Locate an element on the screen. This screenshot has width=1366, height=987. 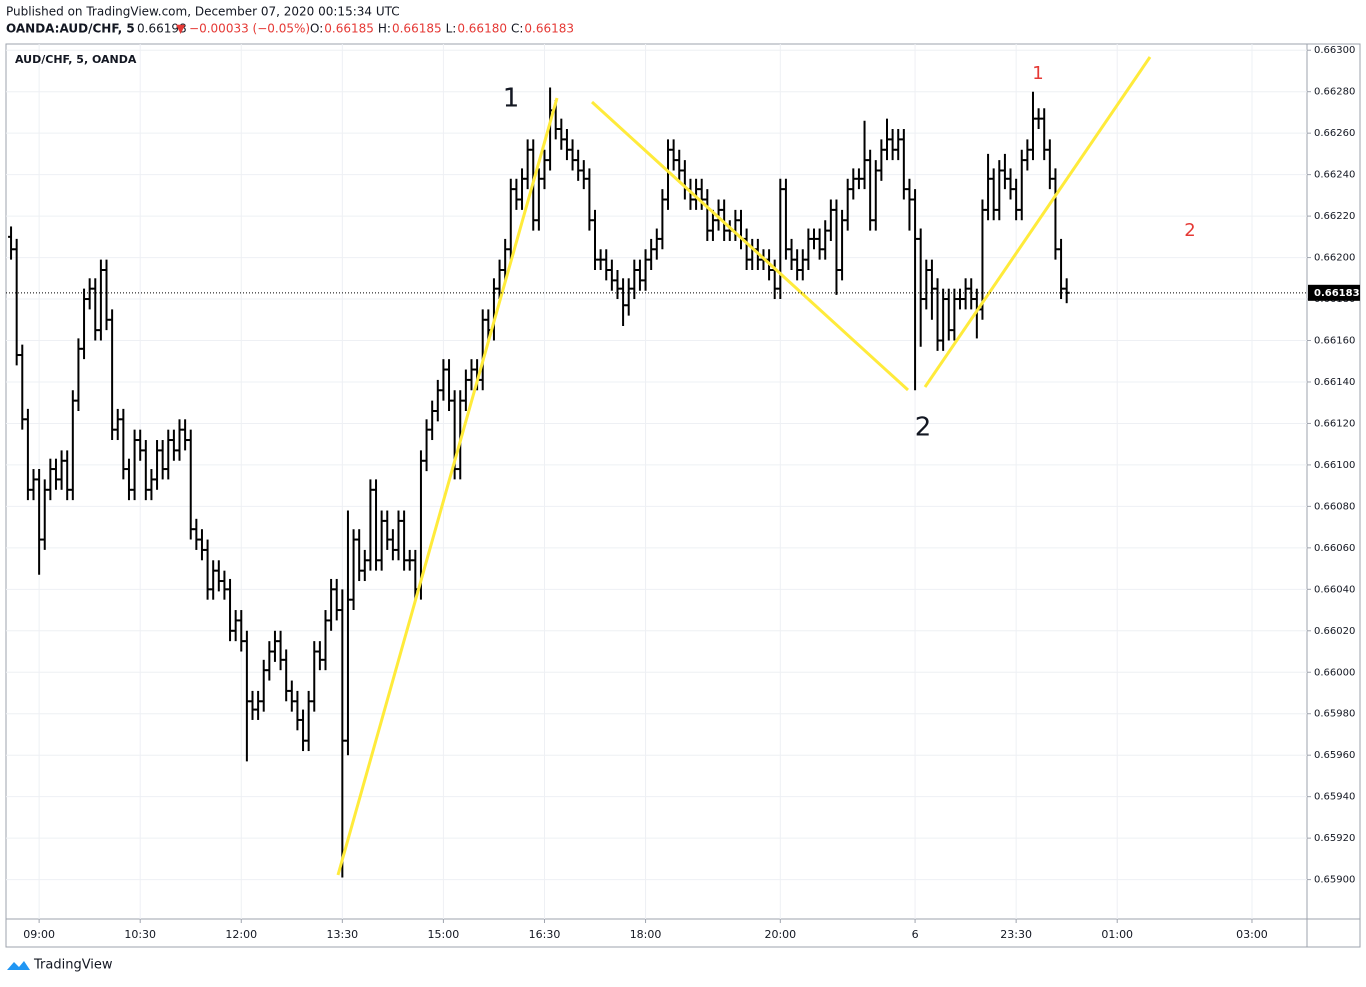
x-tick-label: 01:00 is located at coordinates (1117, 934).